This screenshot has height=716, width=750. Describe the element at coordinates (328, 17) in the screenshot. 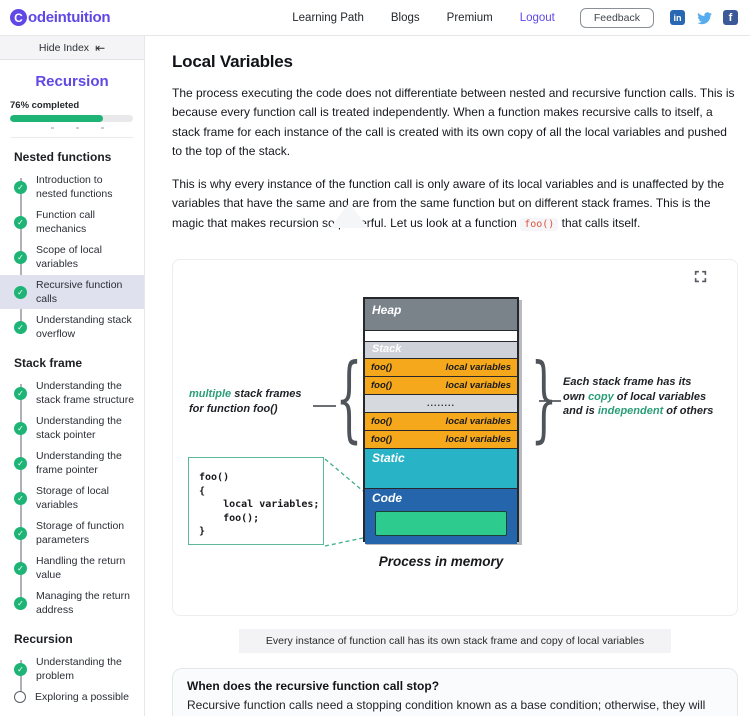

I see `nav-learning-path: Learning Path` at that location.